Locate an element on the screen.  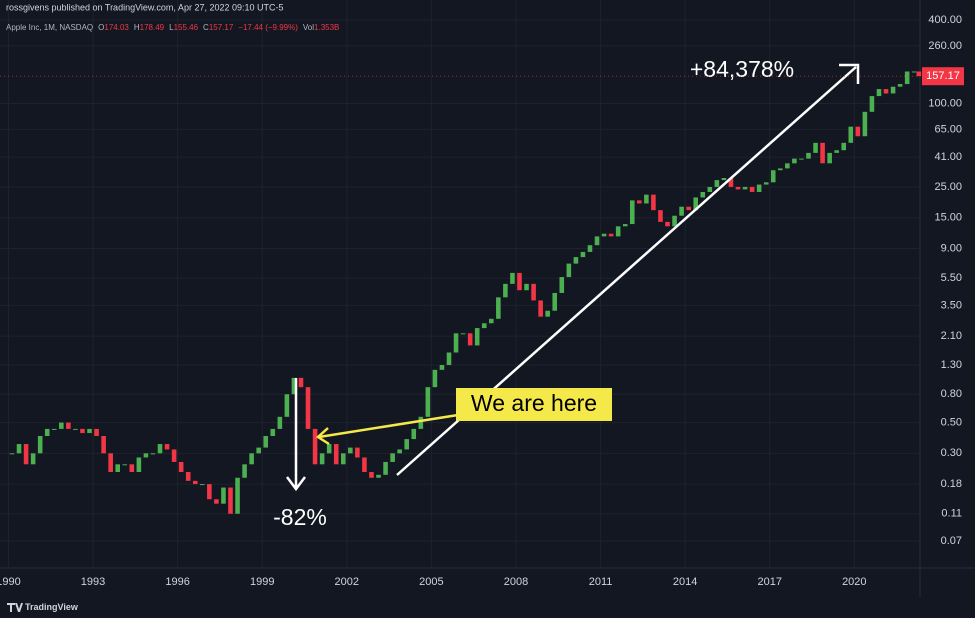
y-tick-label: 1.30 is located at coordinates (951, 365).